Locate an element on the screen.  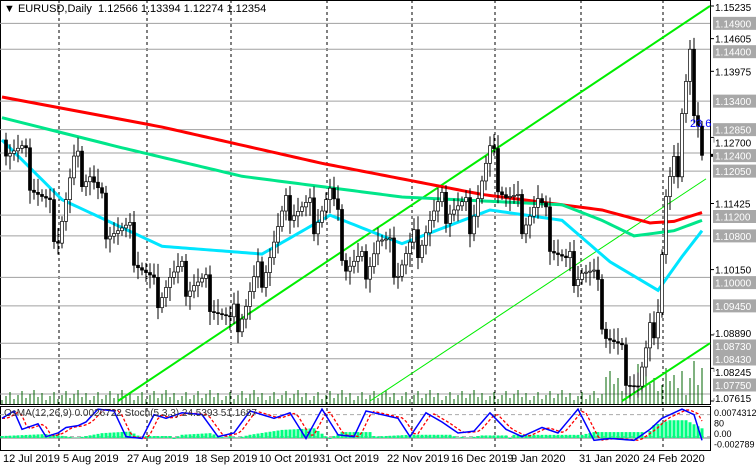
x-axis-date-label: 22 Nov 2019 is located at coordinates (418, 459).